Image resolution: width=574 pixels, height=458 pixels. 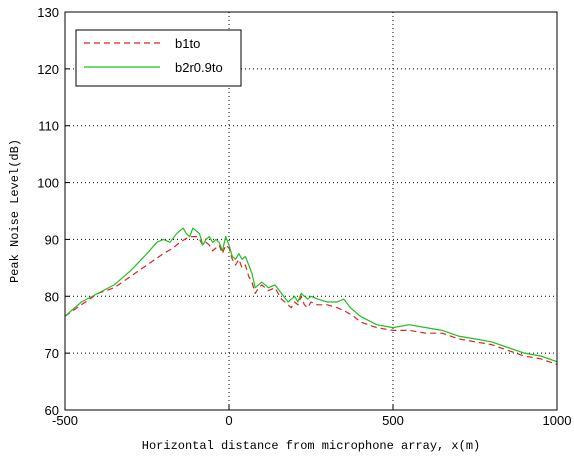 I want to click on y-tick-label: 120, so click(x=48, y=69).